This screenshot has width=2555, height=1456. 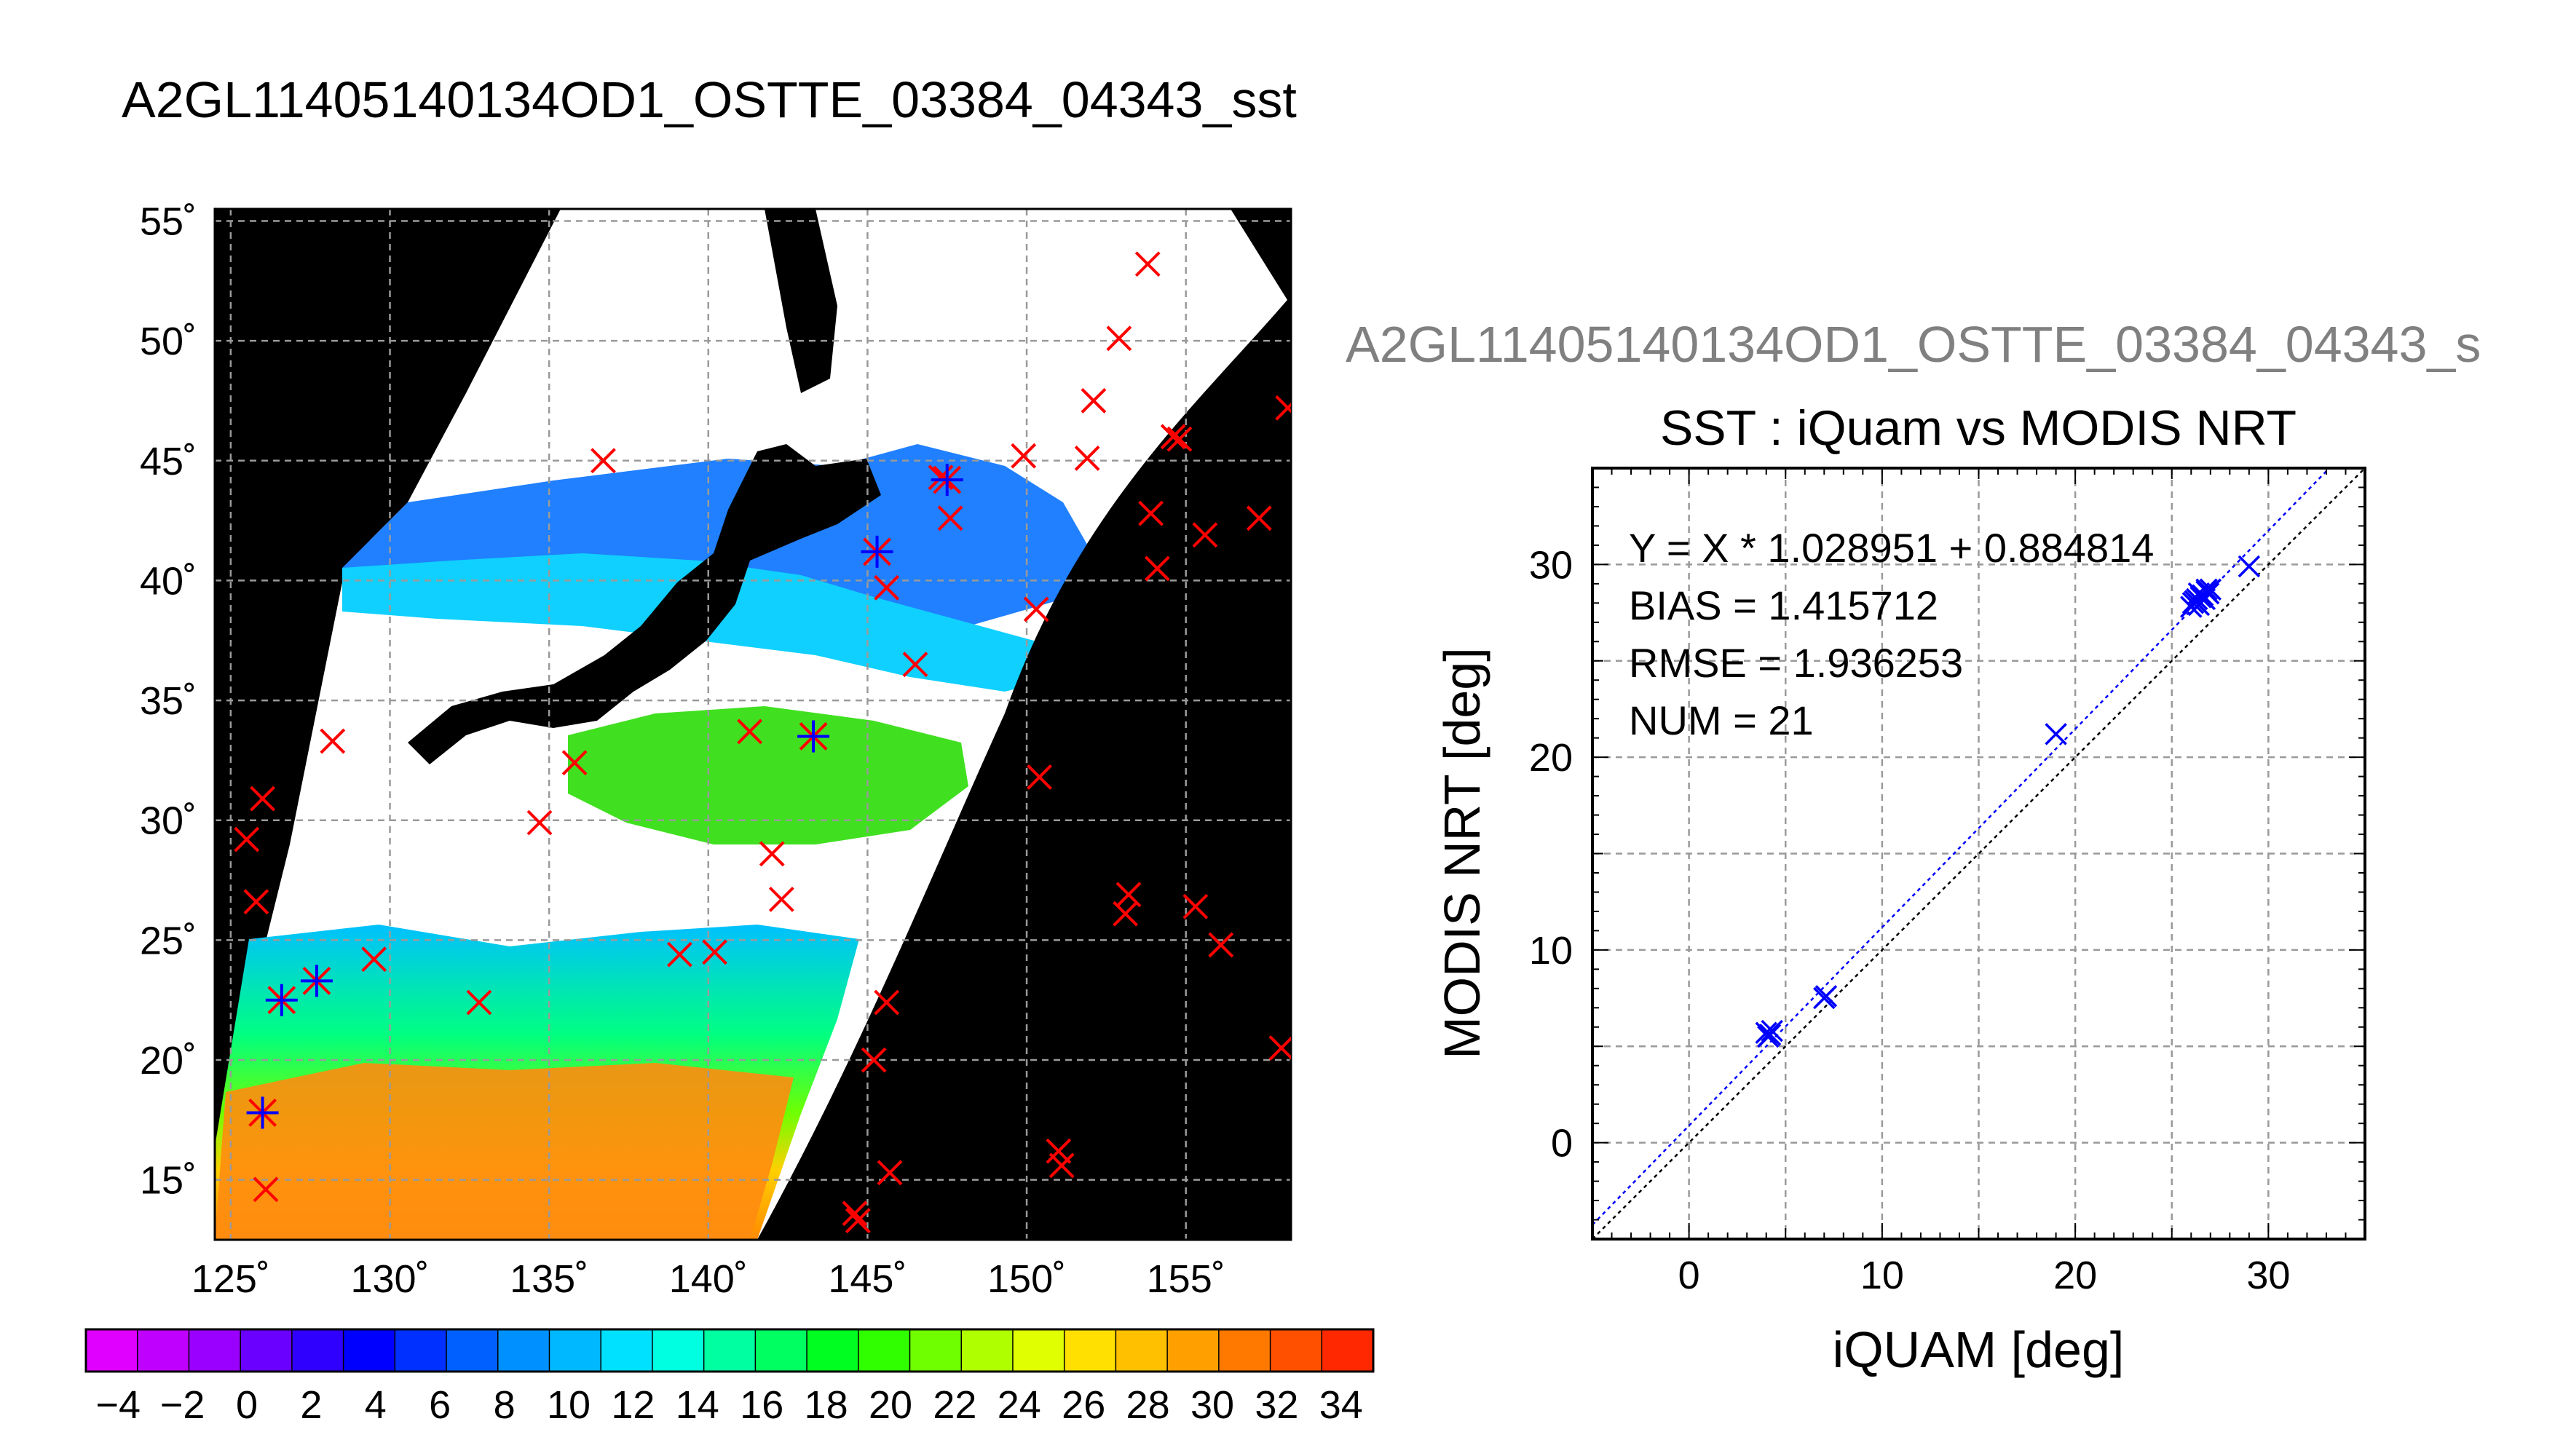 I want to click on colorbar-frame, so click(x=729, y=1350).